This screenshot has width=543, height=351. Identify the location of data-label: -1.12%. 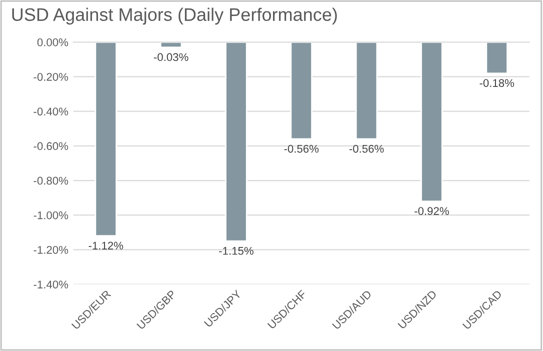
(106, 246).